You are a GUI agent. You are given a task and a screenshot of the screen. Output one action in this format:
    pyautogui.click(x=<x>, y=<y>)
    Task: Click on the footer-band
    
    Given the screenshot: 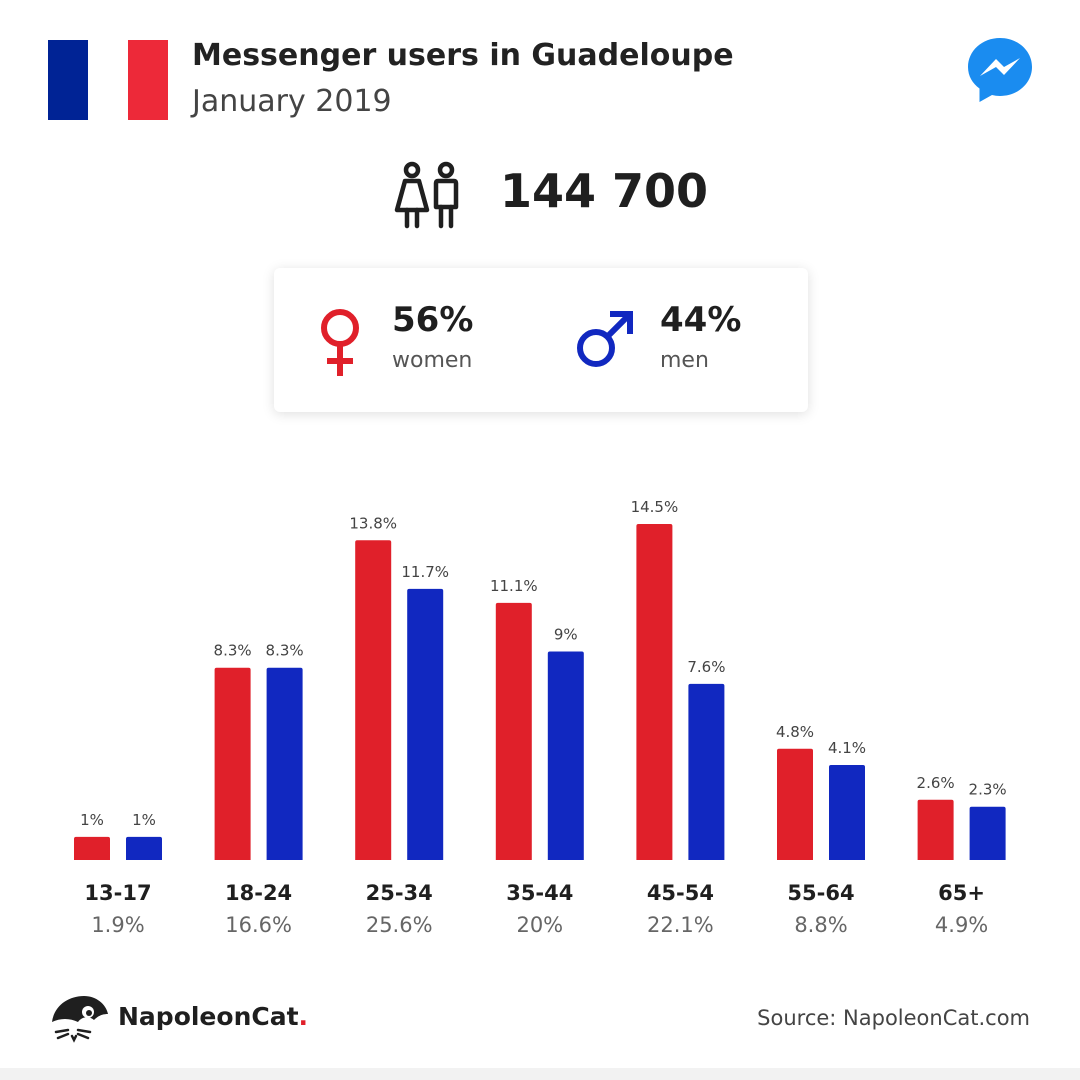 What is the action you would take?
    pyautogui.click(x=540, y=1074)
    